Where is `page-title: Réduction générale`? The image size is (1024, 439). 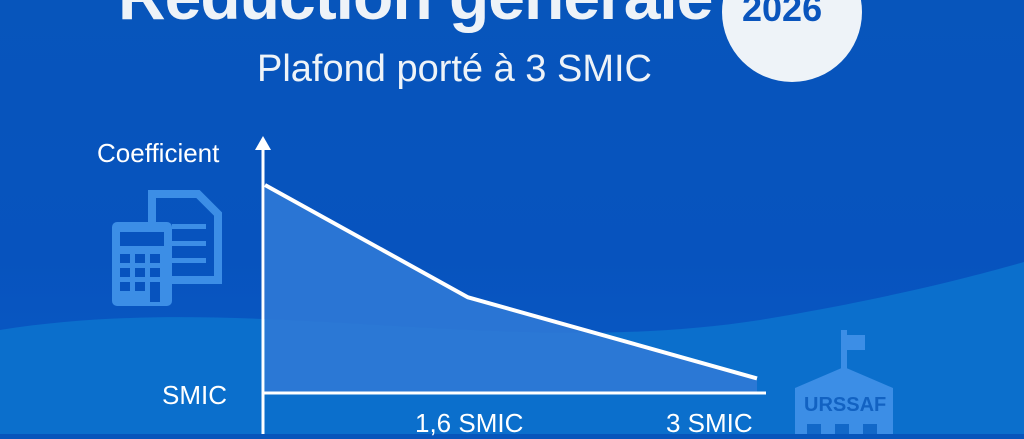
page-title: Réduction générale is located at coordinates (415, 17).